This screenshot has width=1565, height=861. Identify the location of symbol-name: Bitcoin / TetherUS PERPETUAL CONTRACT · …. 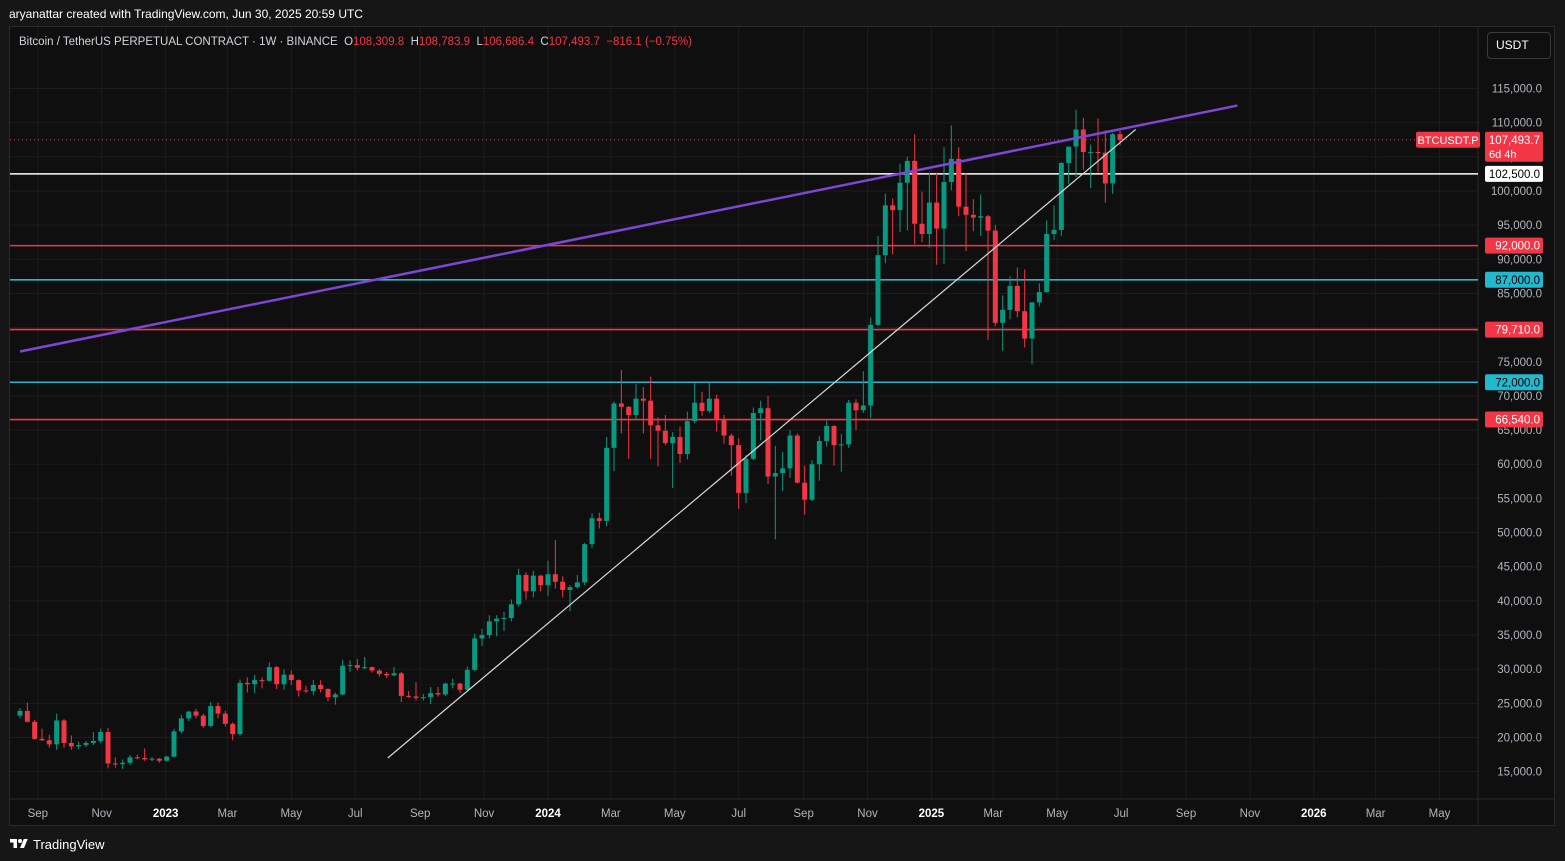
(178, 42).